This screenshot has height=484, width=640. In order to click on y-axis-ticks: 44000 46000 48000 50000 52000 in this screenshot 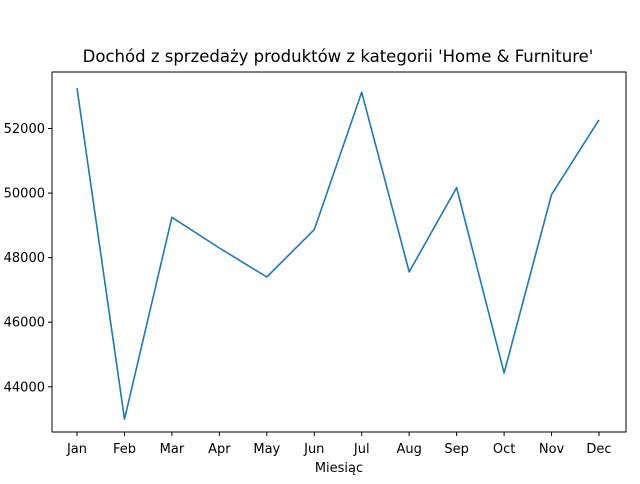, I will do `click(28, 258)`.